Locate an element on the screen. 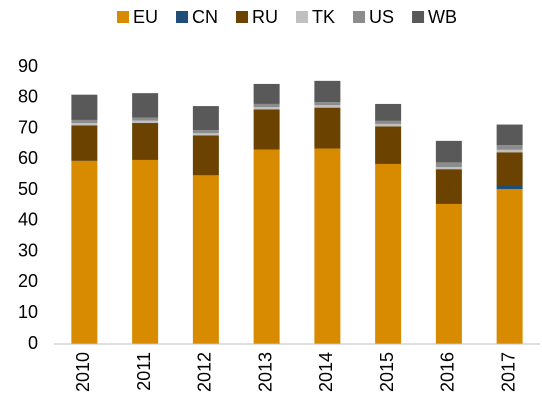  legend-label: US is located at coordinates (381, 17).